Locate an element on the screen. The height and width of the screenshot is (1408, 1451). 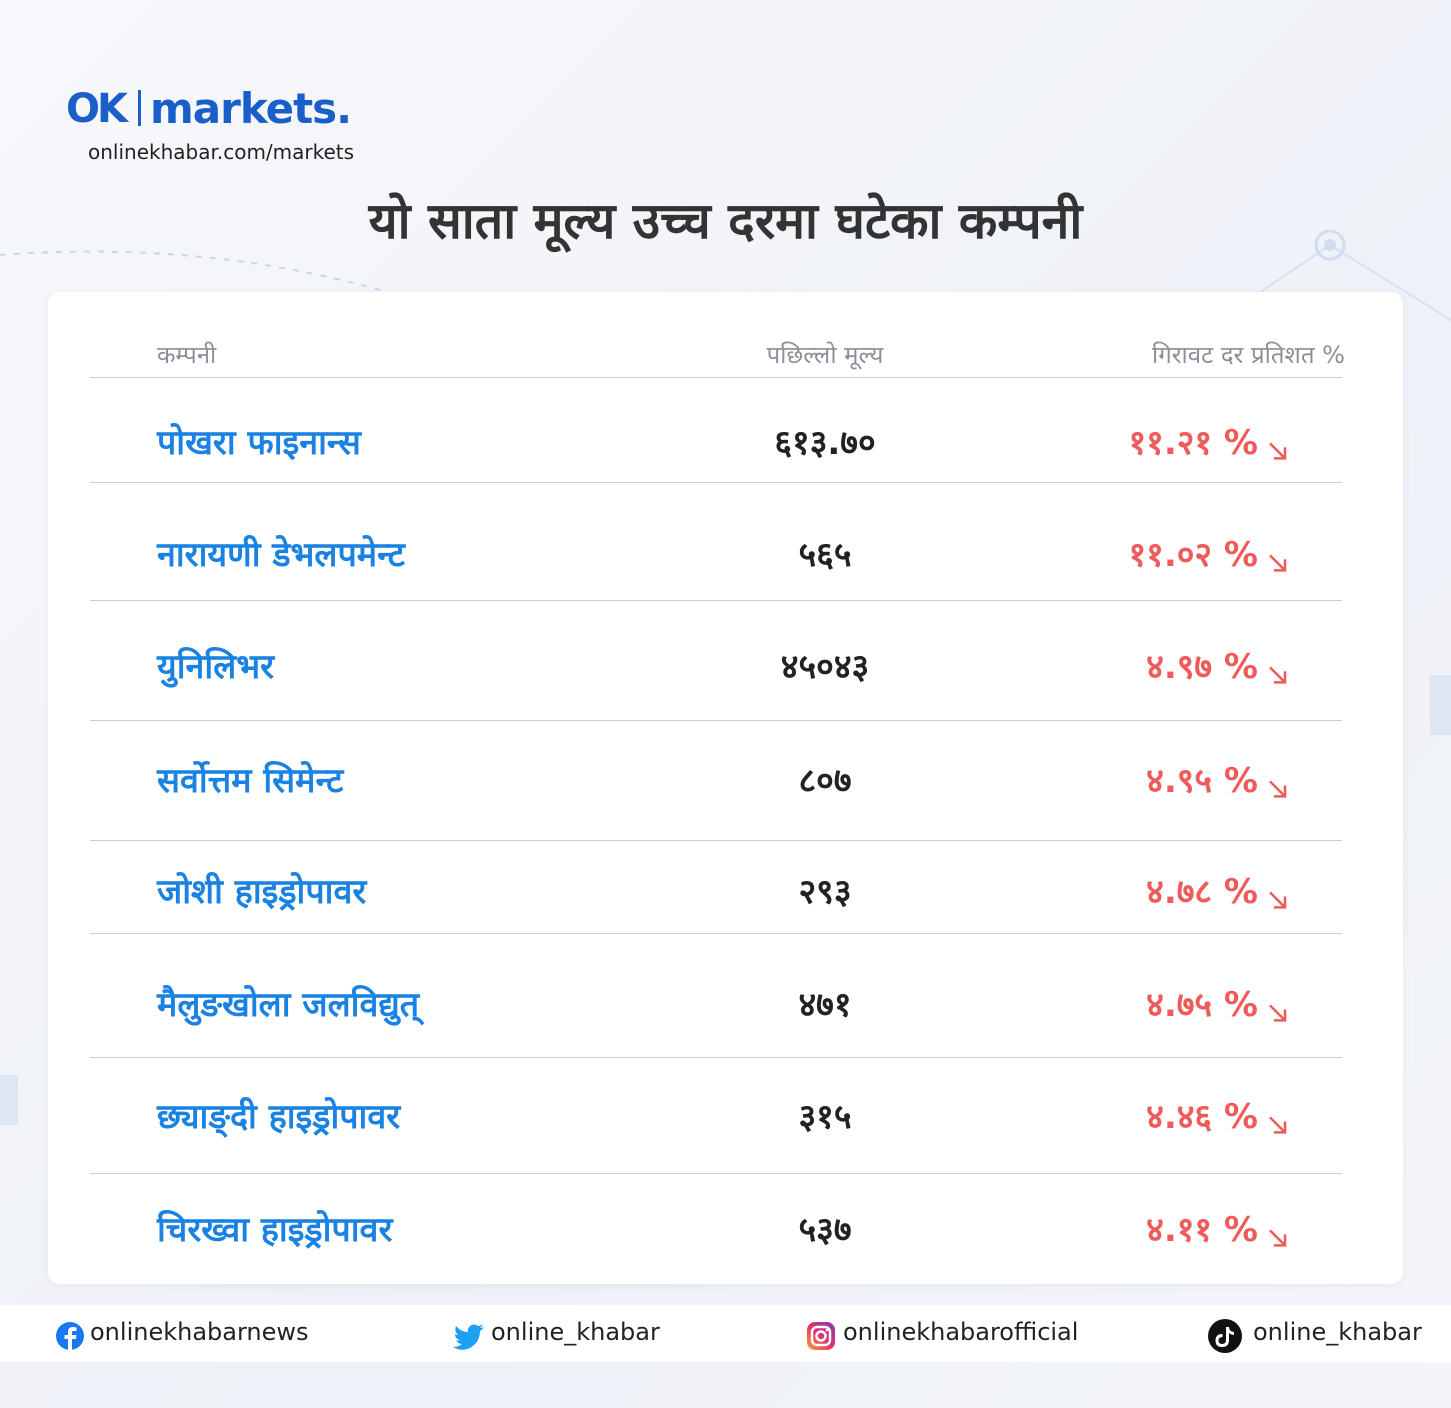
tiktok-handle: online_khabar is located at coordinates (1337, 1332).